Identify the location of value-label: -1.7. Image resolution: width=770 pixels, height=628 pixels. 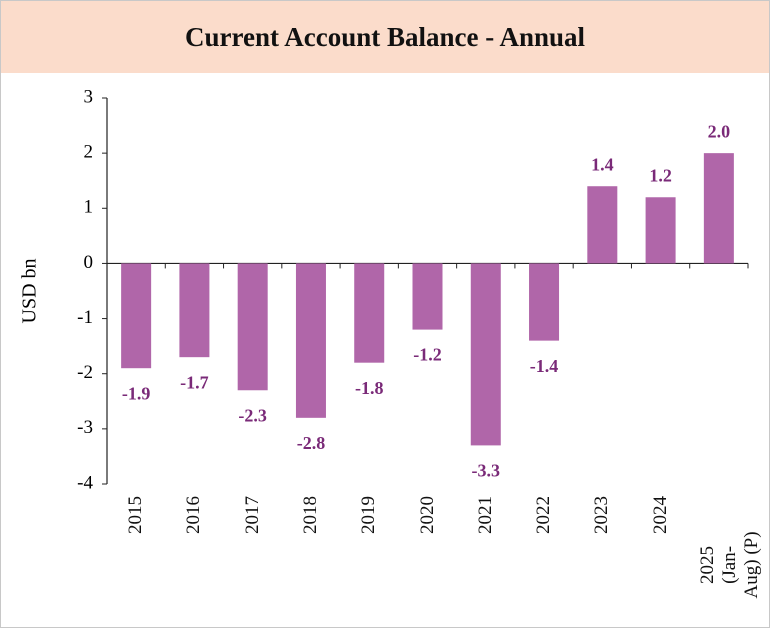
(194, 382).